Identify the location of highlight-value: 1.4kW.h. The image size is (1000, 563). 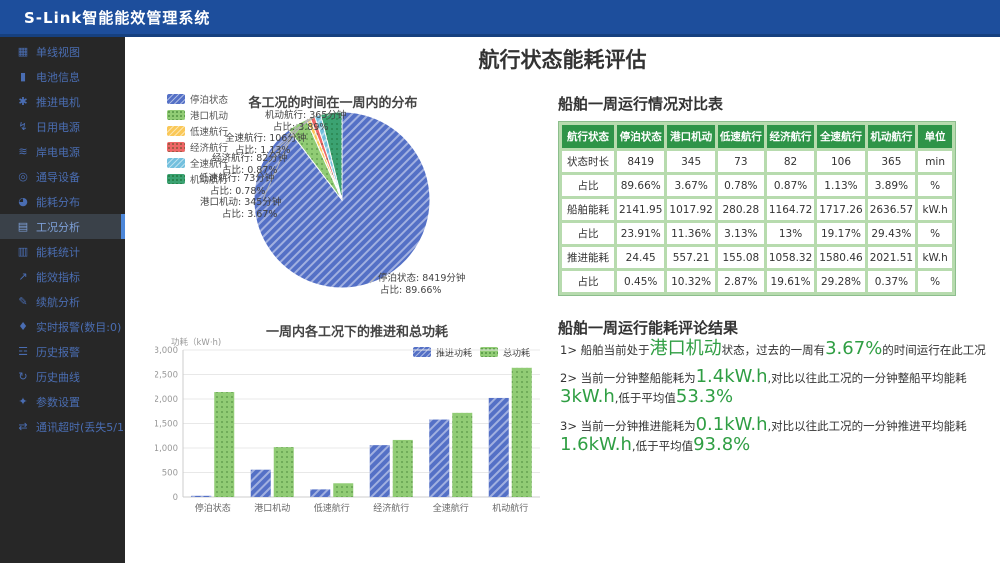
(731, 376).